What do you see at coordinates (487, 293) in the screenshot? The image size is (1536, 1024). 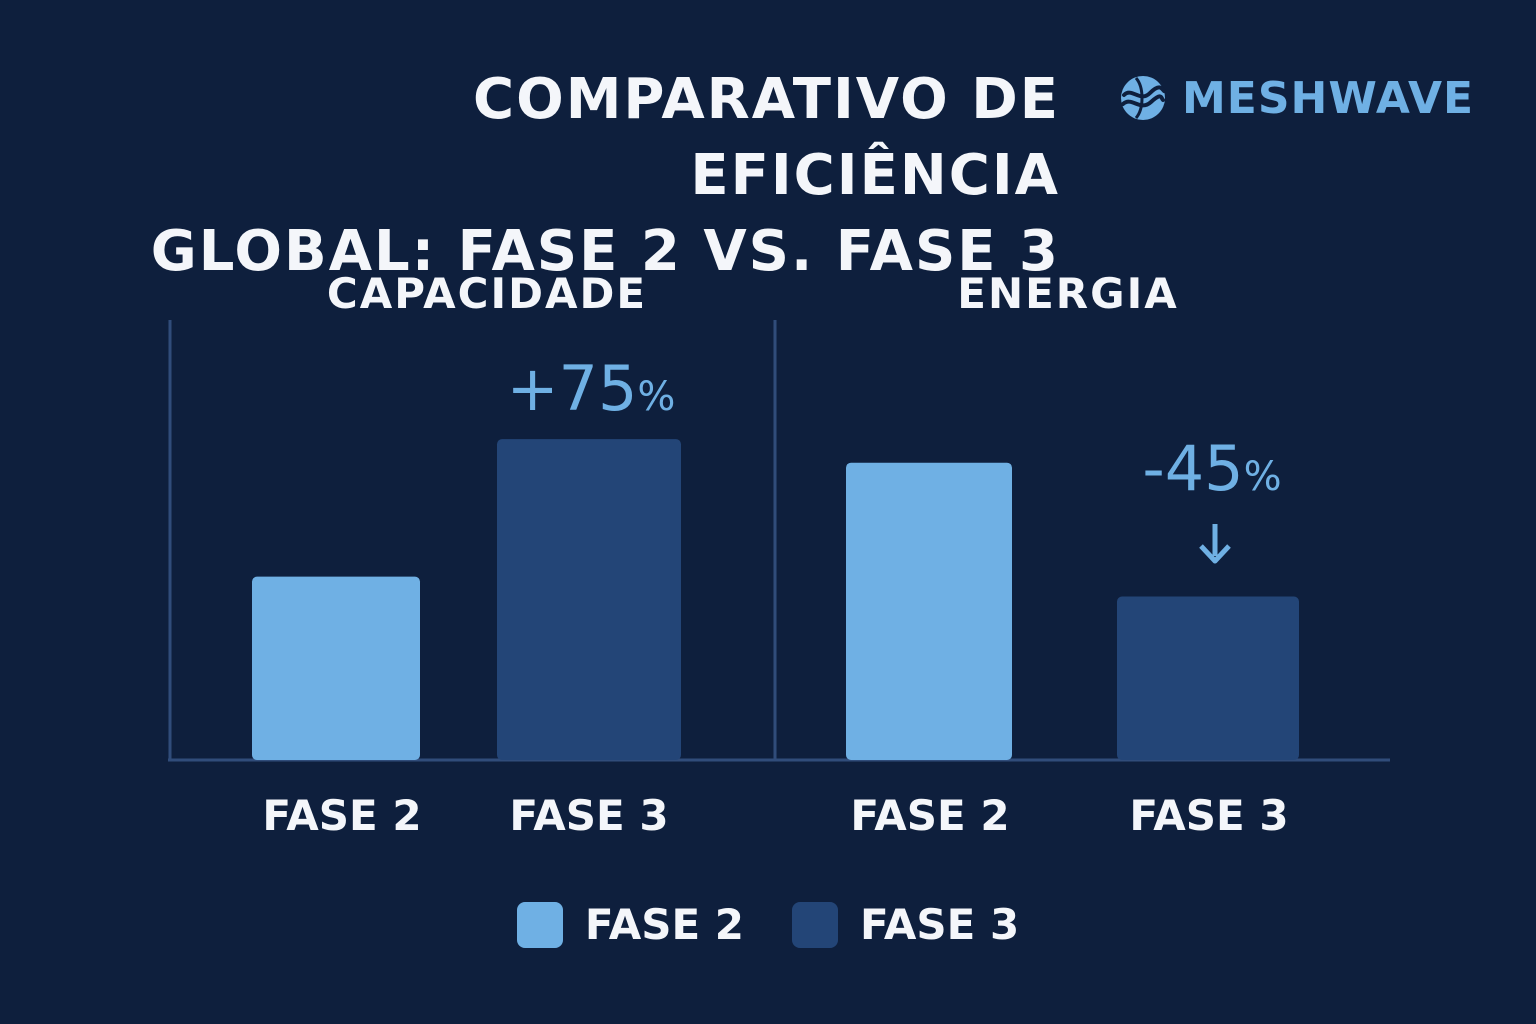 I see `panel-title-capacidade: CAPACIDADE` at bounding box center [487, 293].